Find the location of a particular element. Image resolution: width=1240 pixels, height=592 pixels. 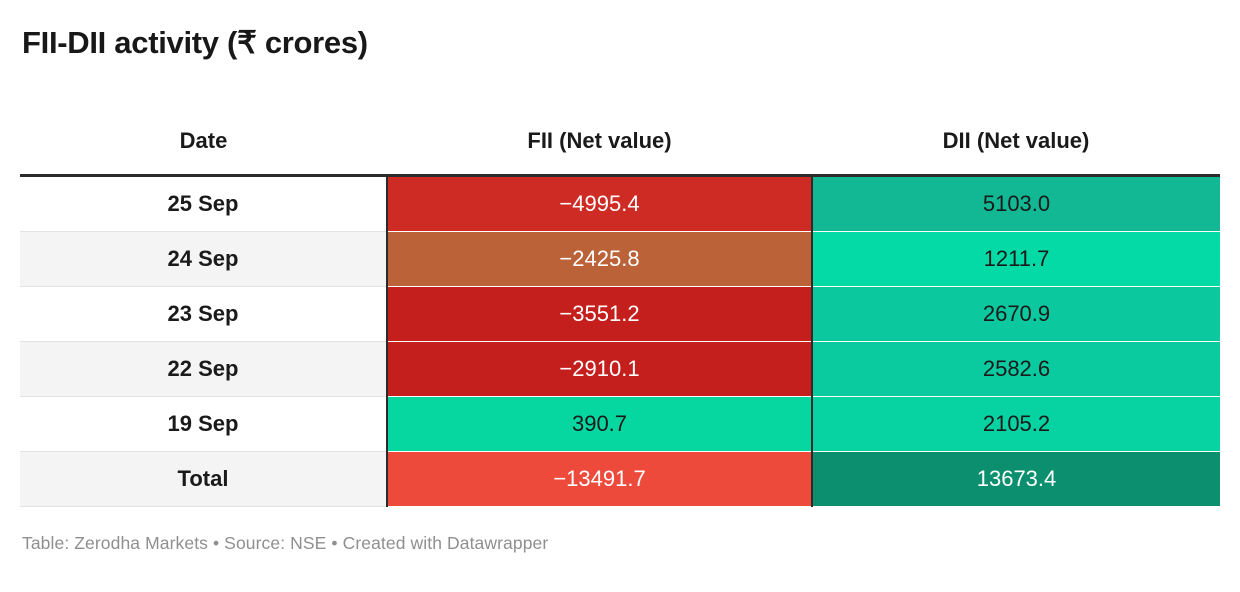

column-header-fii: FII (Net value) is located at coordinates (599, 141).